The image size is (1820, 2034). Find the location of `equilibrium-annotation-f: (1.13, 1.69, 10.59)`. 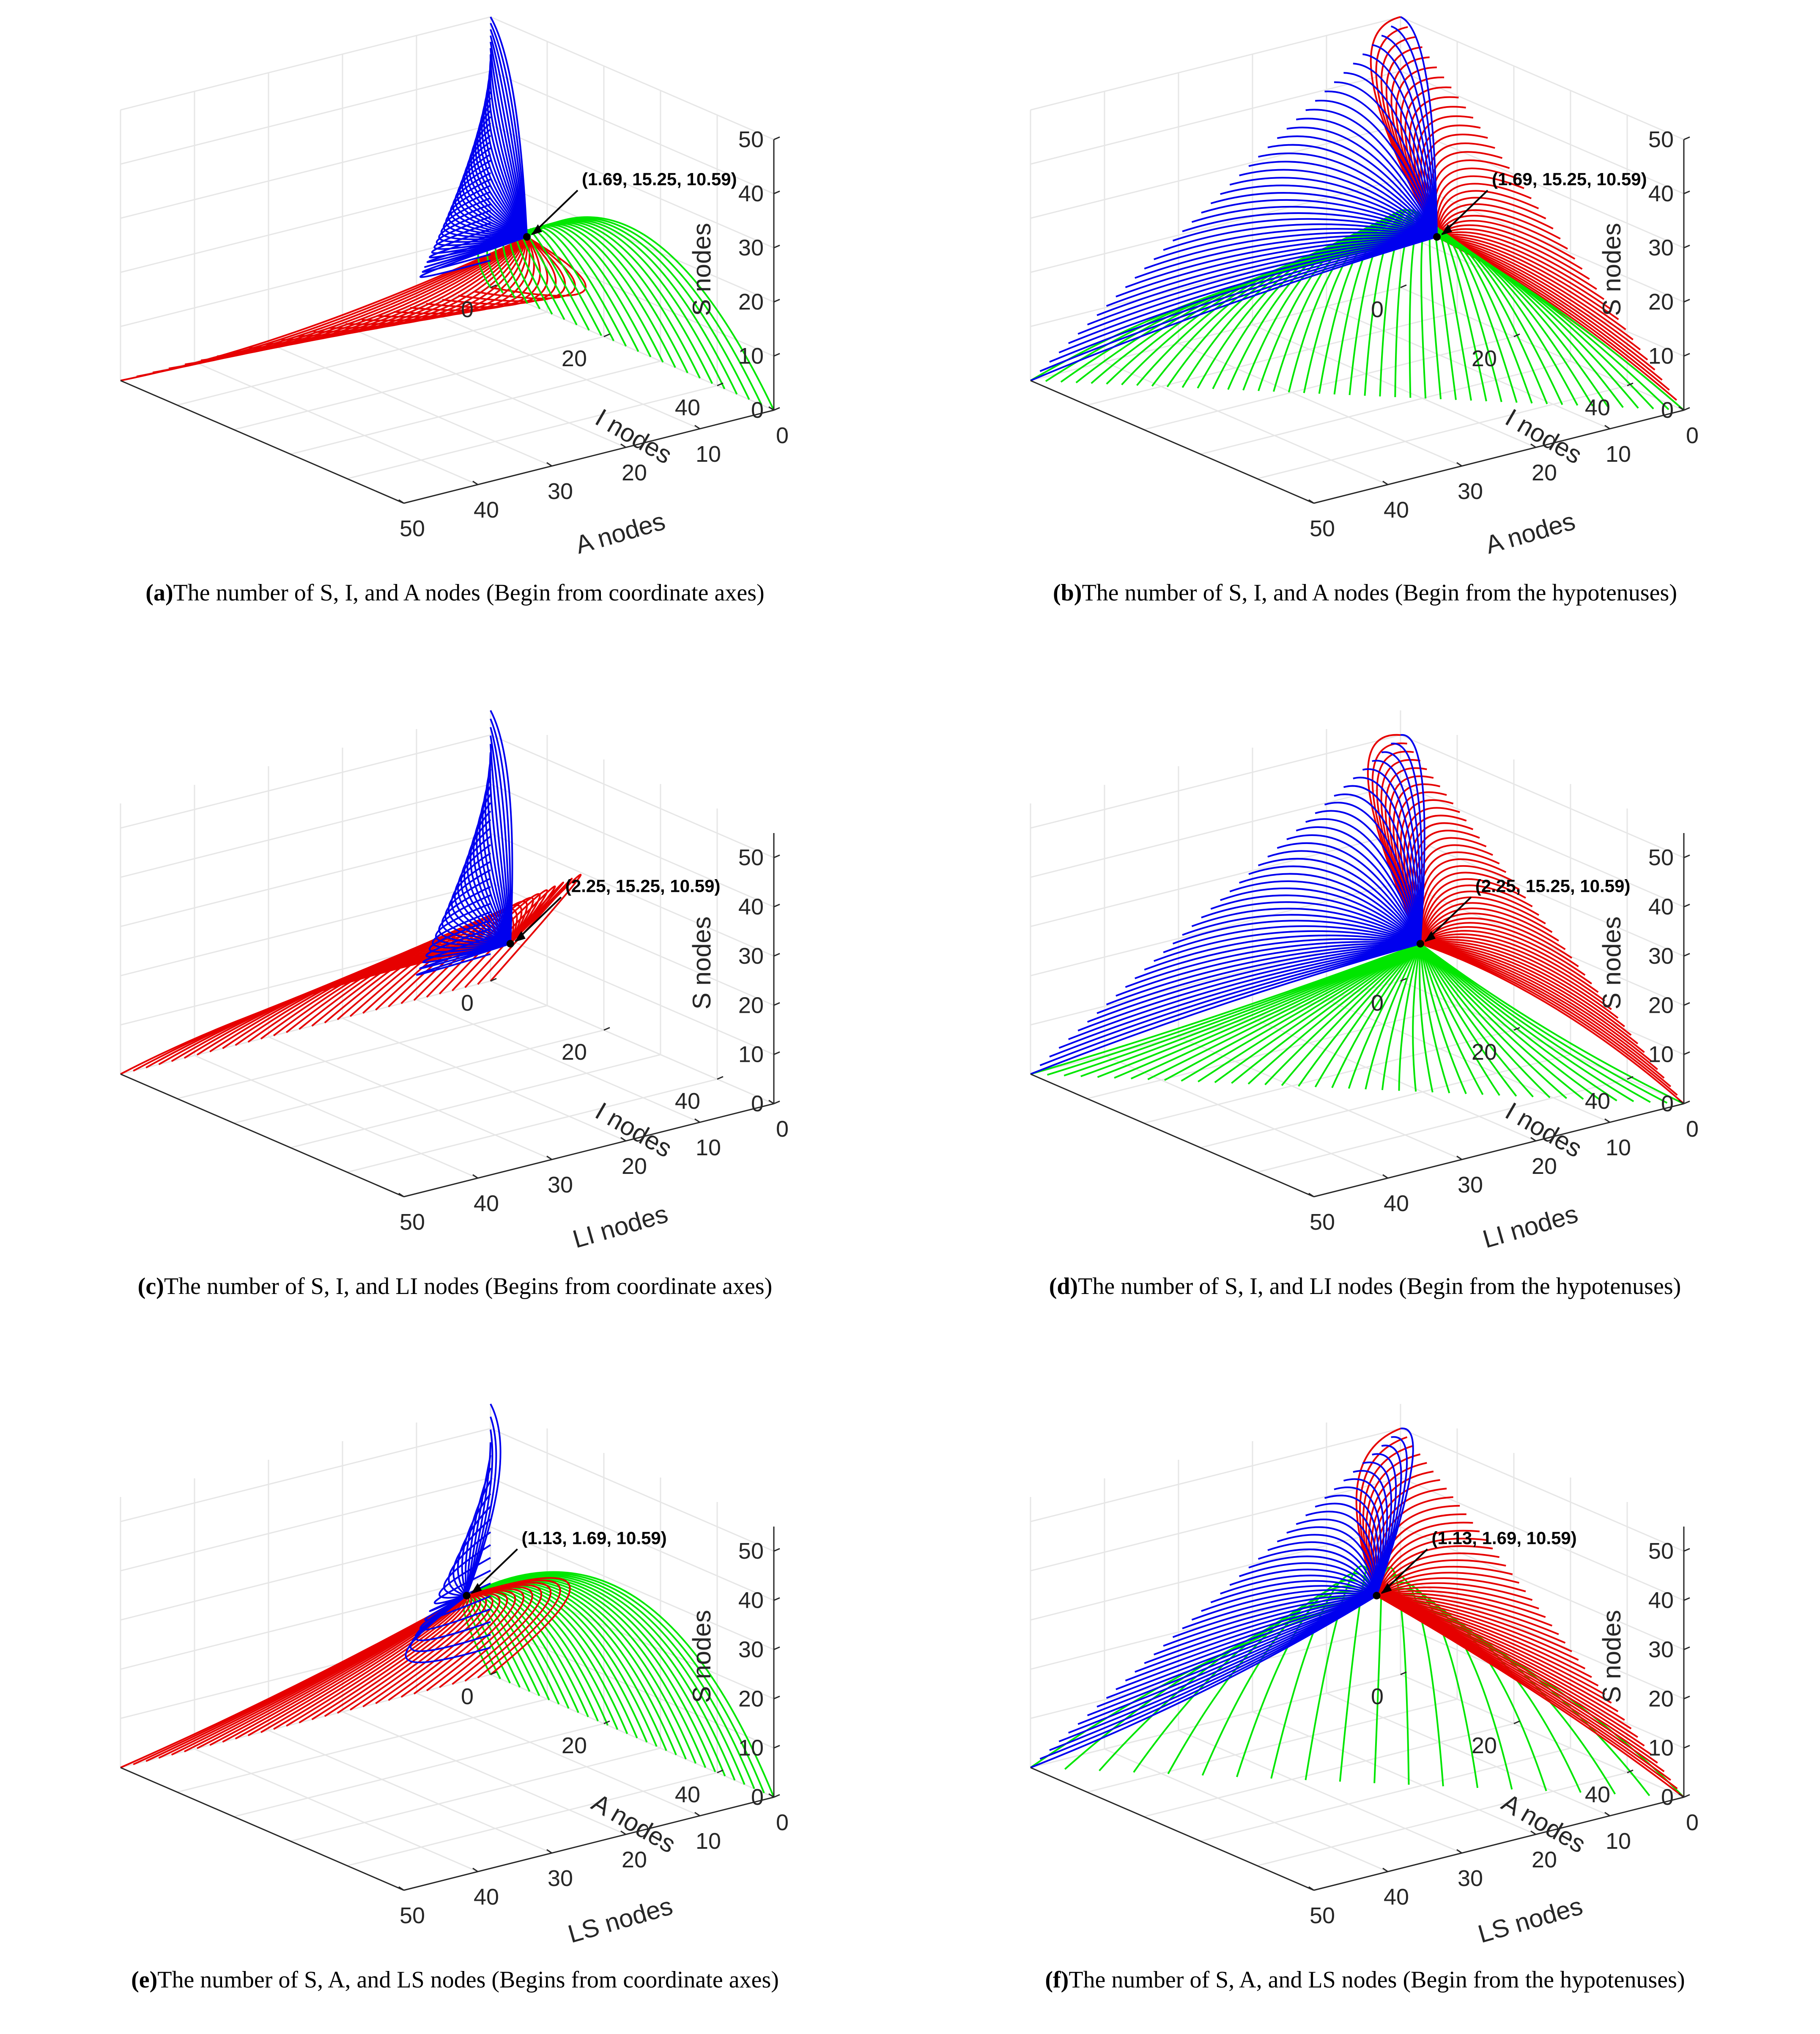

equilibrium-annotation-f: (1.13, 1.69, 10.59) is located at coordinates (1475, 1564).